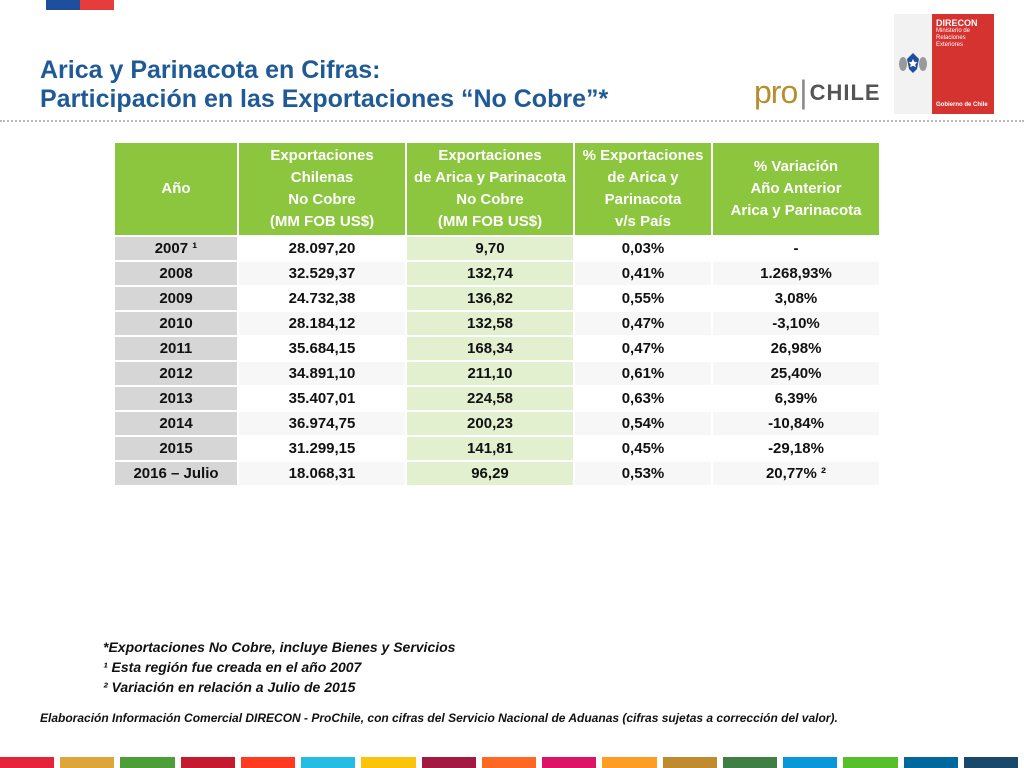 This screenshot has height=768, width=1024. Describe the element at coordinates (643, 473) in the screenshot. I see `cell-share: 0,53%` at that location.